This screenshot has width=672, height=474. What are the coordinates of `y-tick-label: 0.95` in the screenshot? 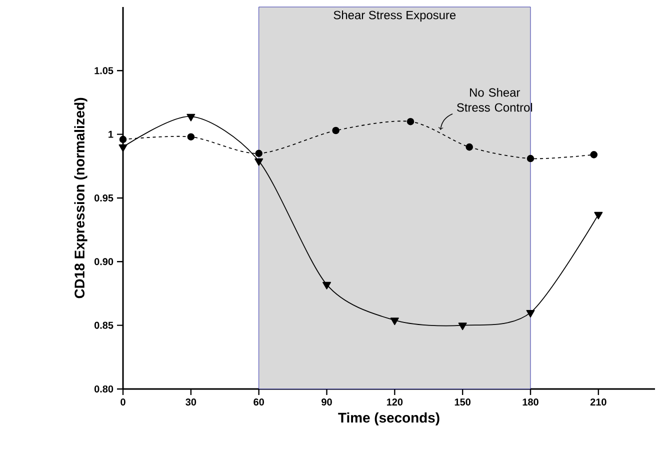 It's located at (104, 198).